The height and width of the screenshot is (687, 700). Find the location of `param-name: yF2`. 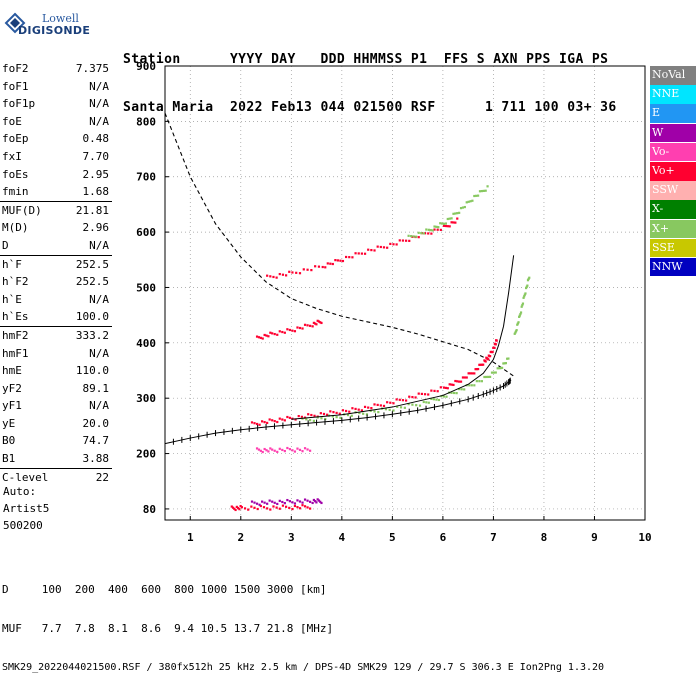

param-name: yF2 is located at coordinates (12, 388).